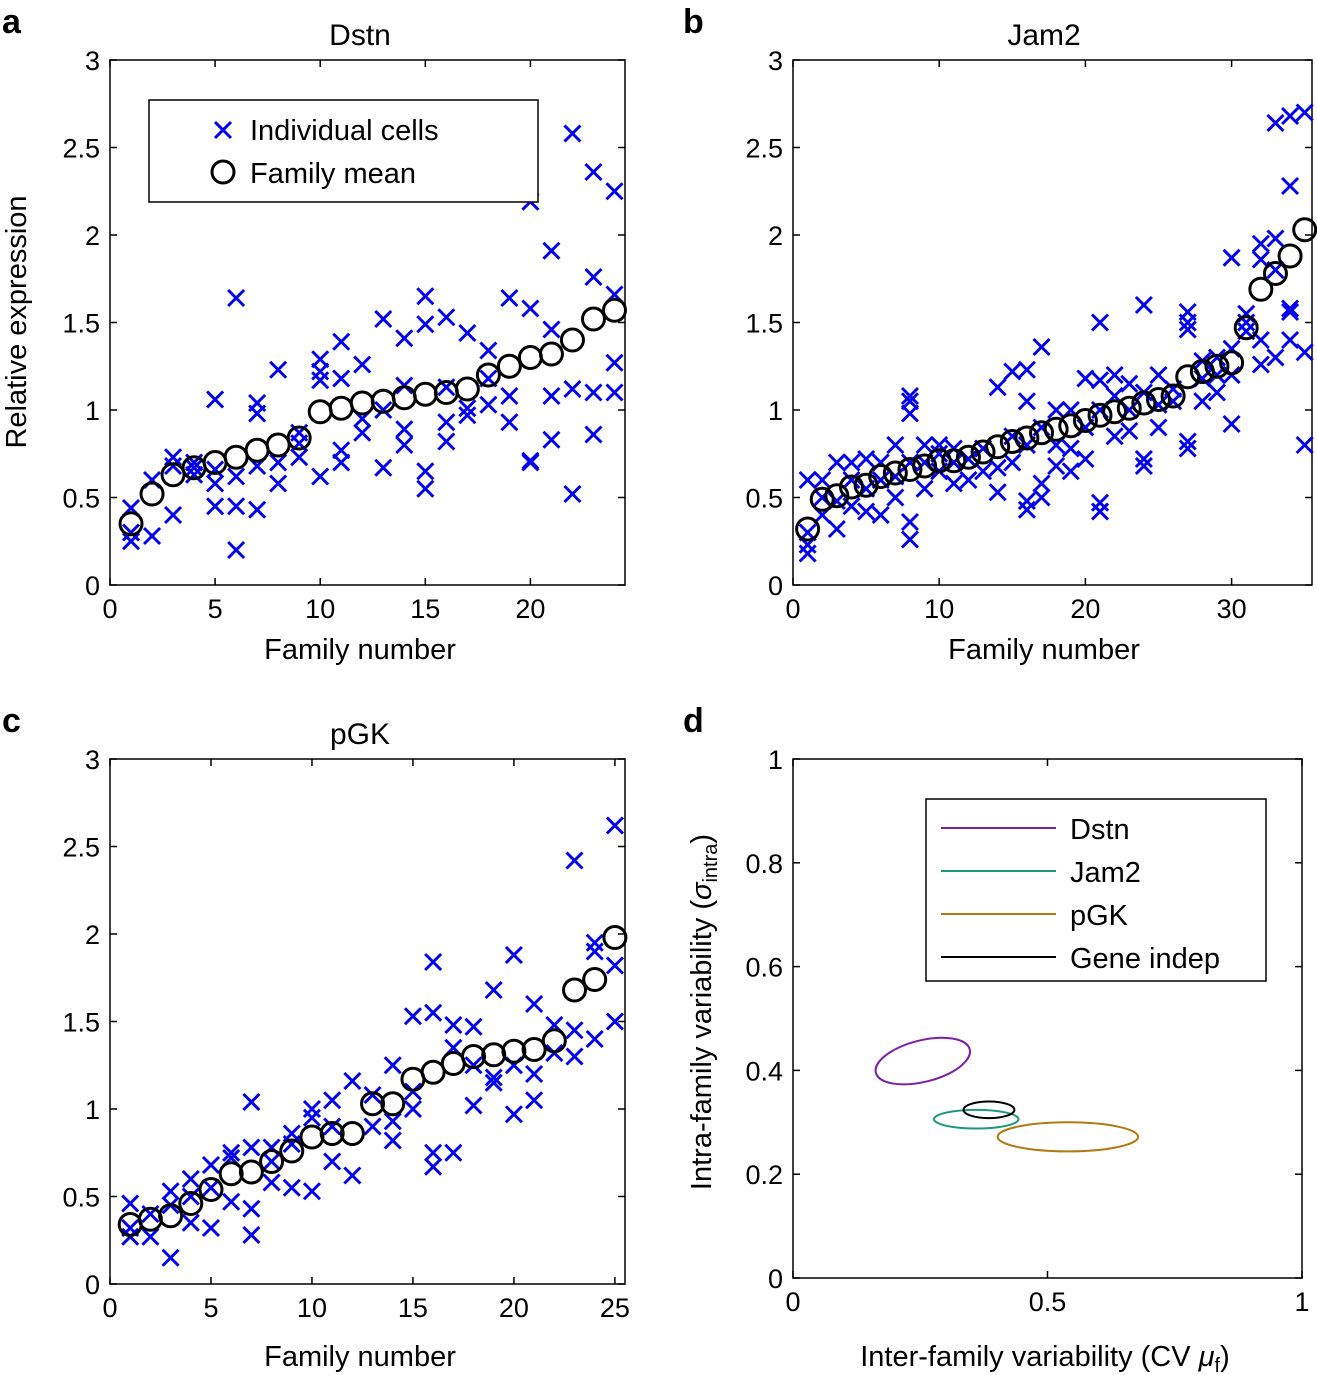 Image resolution: width=1317 pixels, height=1375 pixels. I want to click on x-tick-label: 1, so click(1301, 1302).